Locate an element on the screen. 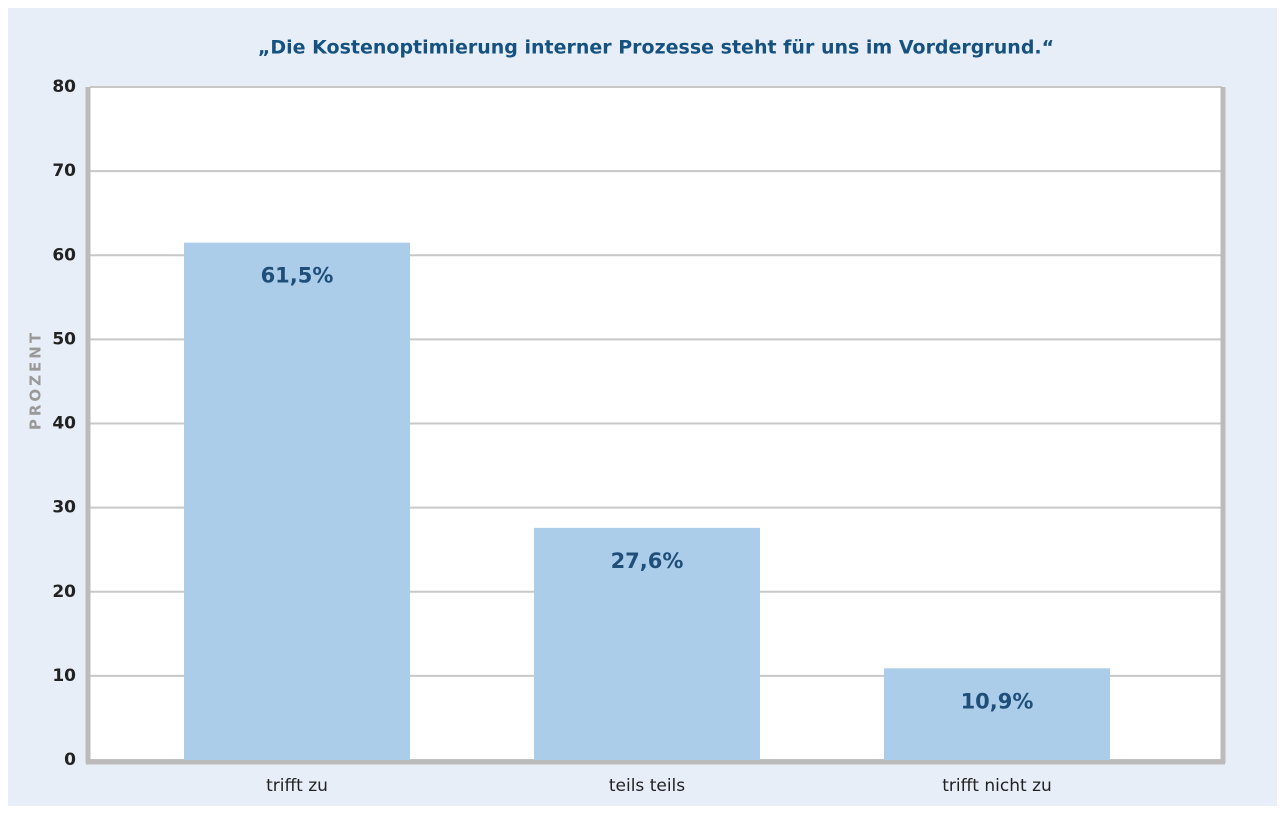 The image size is (1285, 820). y-tick-label: 0 is located at coordinates (70, 760).